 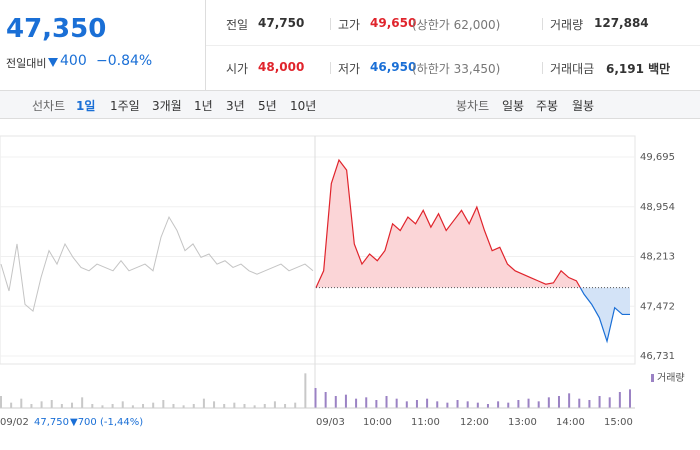 What do you see at coordinates (393, 67) in the screenshot?
I see `stat-value: 46,950` at bounding box center [393, 67].